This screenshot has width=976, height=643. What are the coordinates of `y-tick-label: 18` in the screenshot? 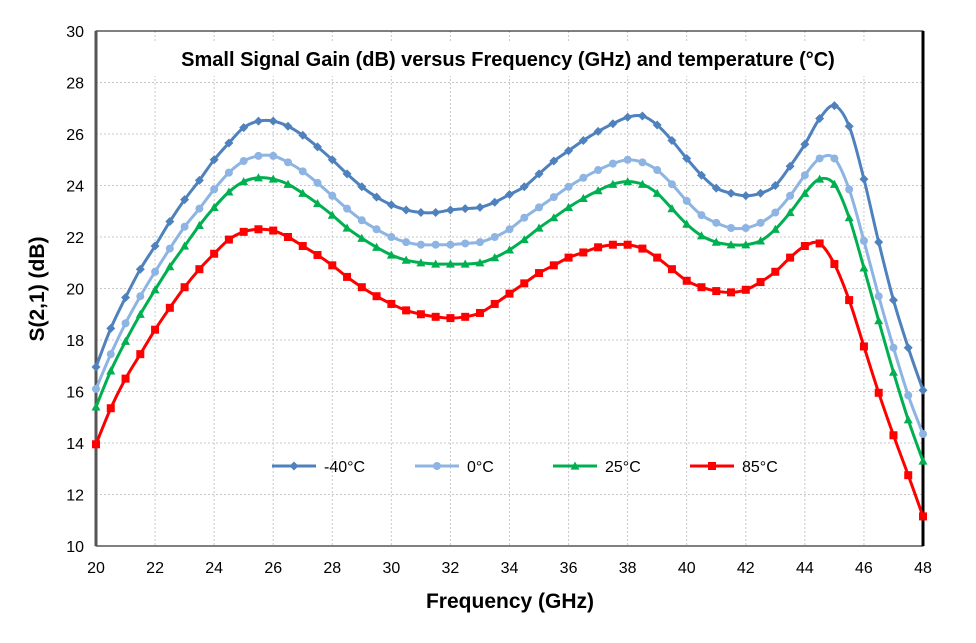 It's located at (75, 341).